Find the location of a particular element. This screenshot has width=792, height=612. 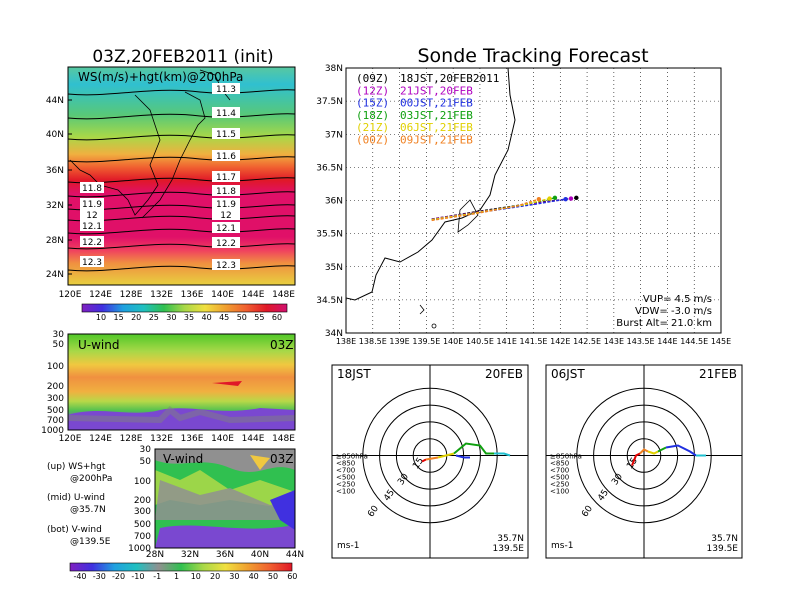

ws-contour-label: 12.2 is located at coordinates (226, 244).